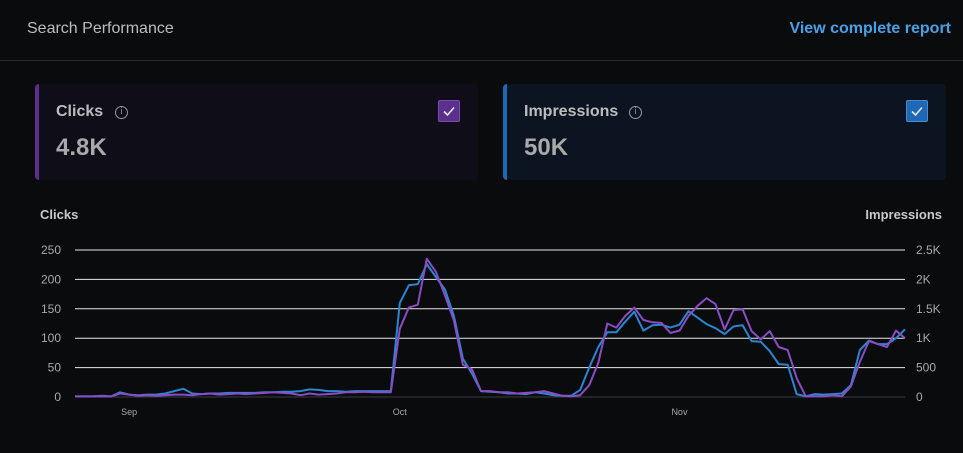 Image resolution: width=963 pixels, height=453 pixels. I want to click on y-tick-label: 100, so click(51, 338).